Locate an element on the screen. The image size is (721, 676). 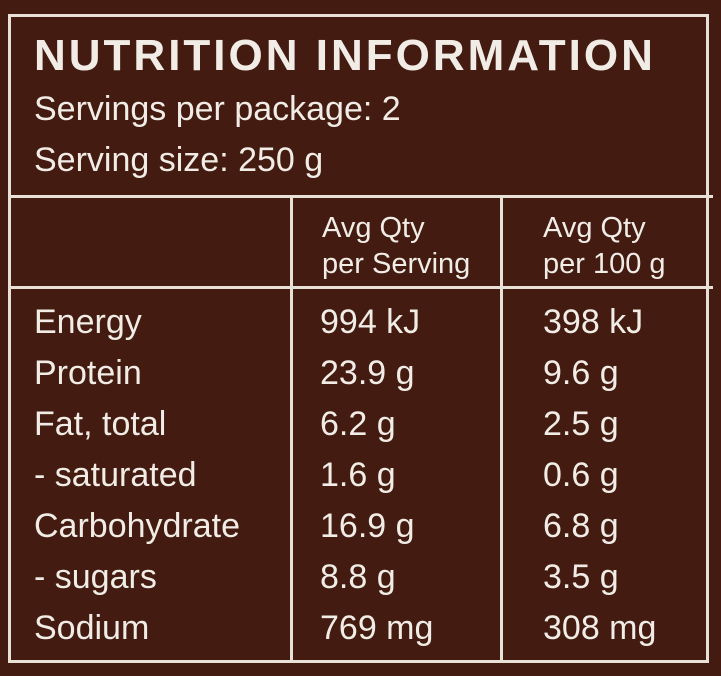
table-row: Carbohydrate 16.9 g 6.8 g is located at coordinates (360, 526).